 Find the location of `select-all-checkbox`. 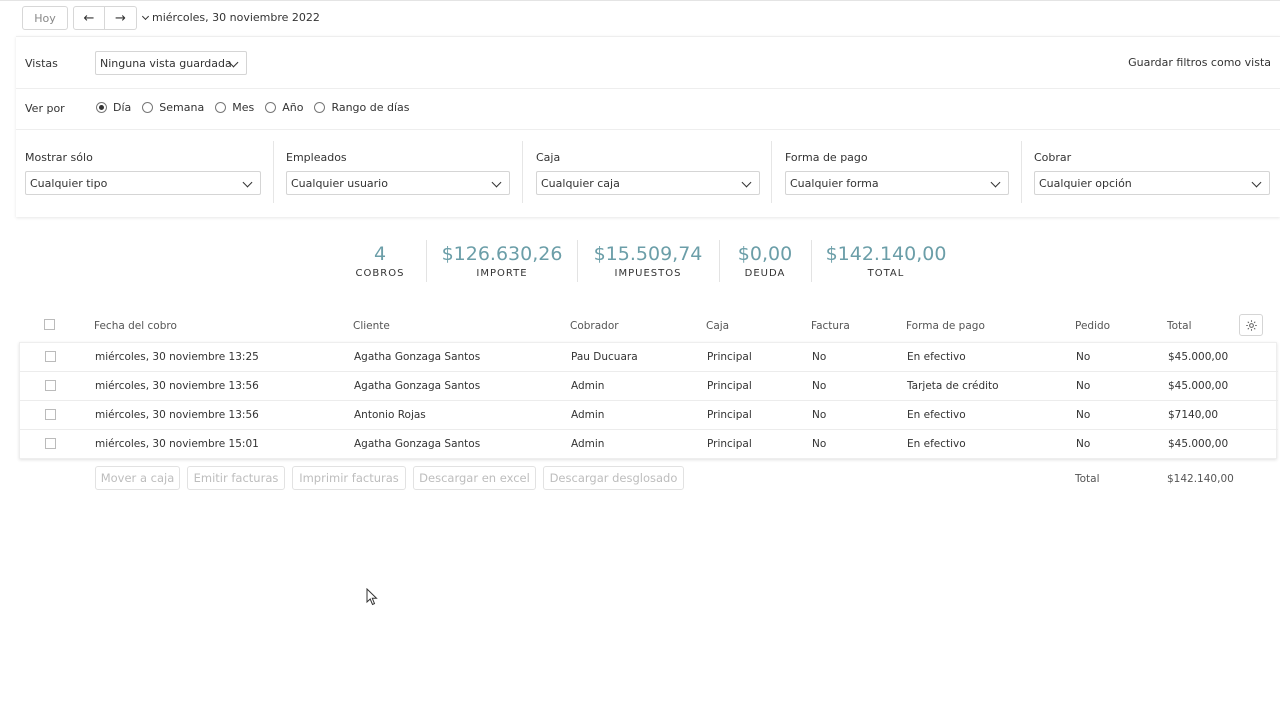

select-all-checkbox is located at coordinates (49, 324).